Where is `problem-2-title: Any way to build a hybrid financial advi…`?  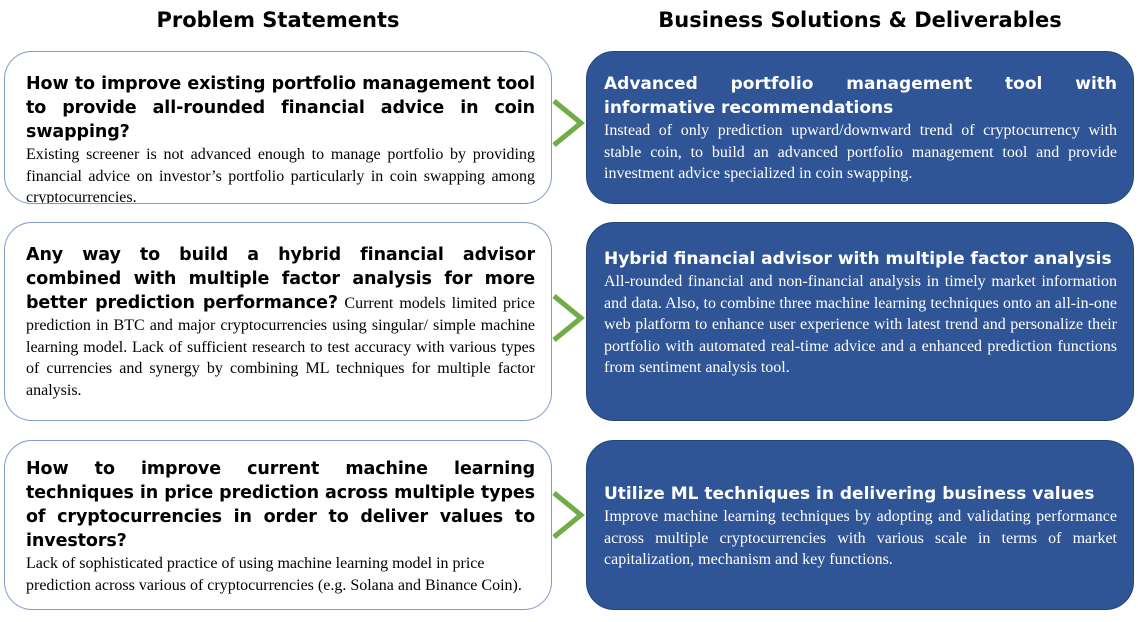
problem-2-title: Any way to build a hybrid financial advi… is located at coordinates (280, 279).